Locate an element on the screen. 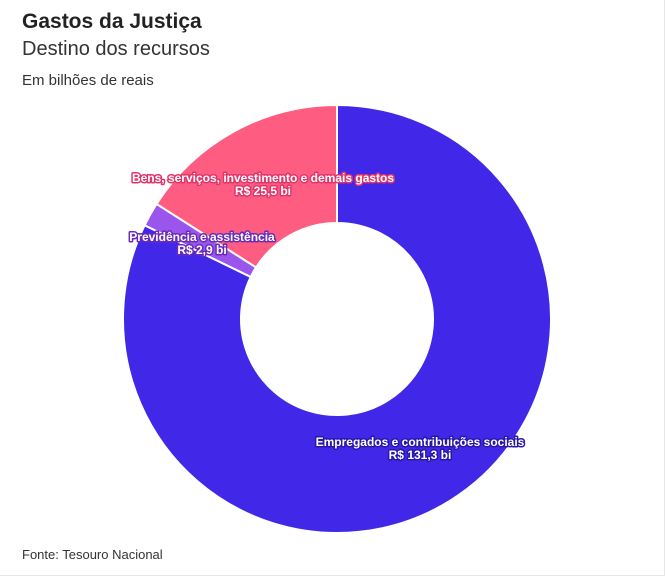 The width and height of the screenshot is (666, 577). chart-source: Fonte: Tesouro Nacional is located at coordinates (92, 554).